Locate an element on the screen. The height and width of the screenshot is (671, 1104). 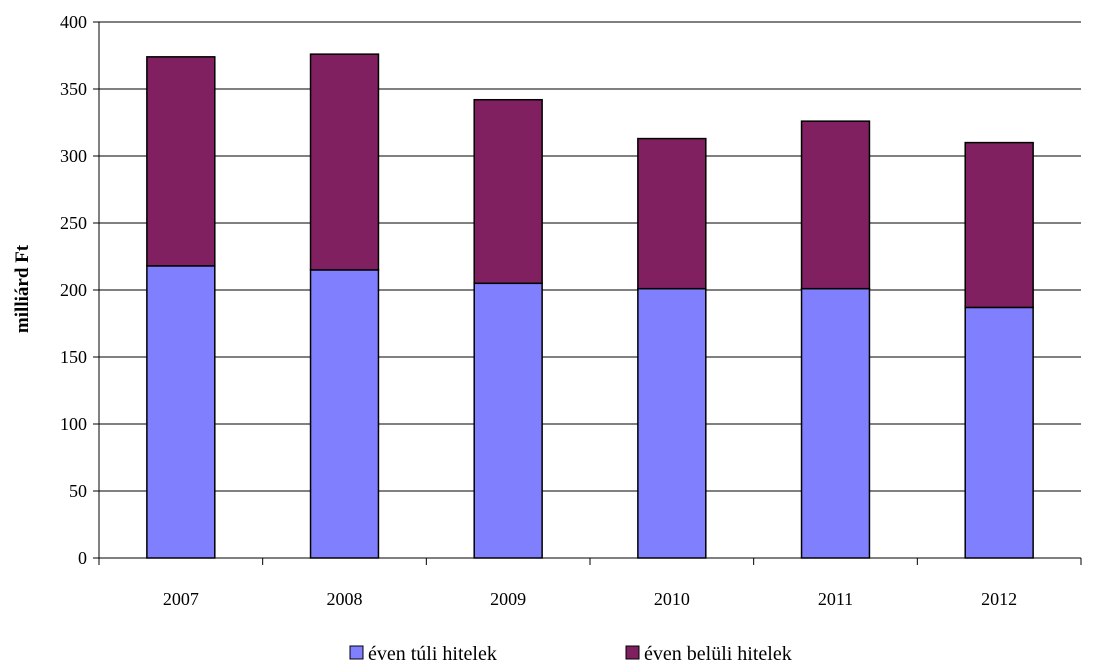
y-tick-label: 300 is located at coordinates (73, 156).